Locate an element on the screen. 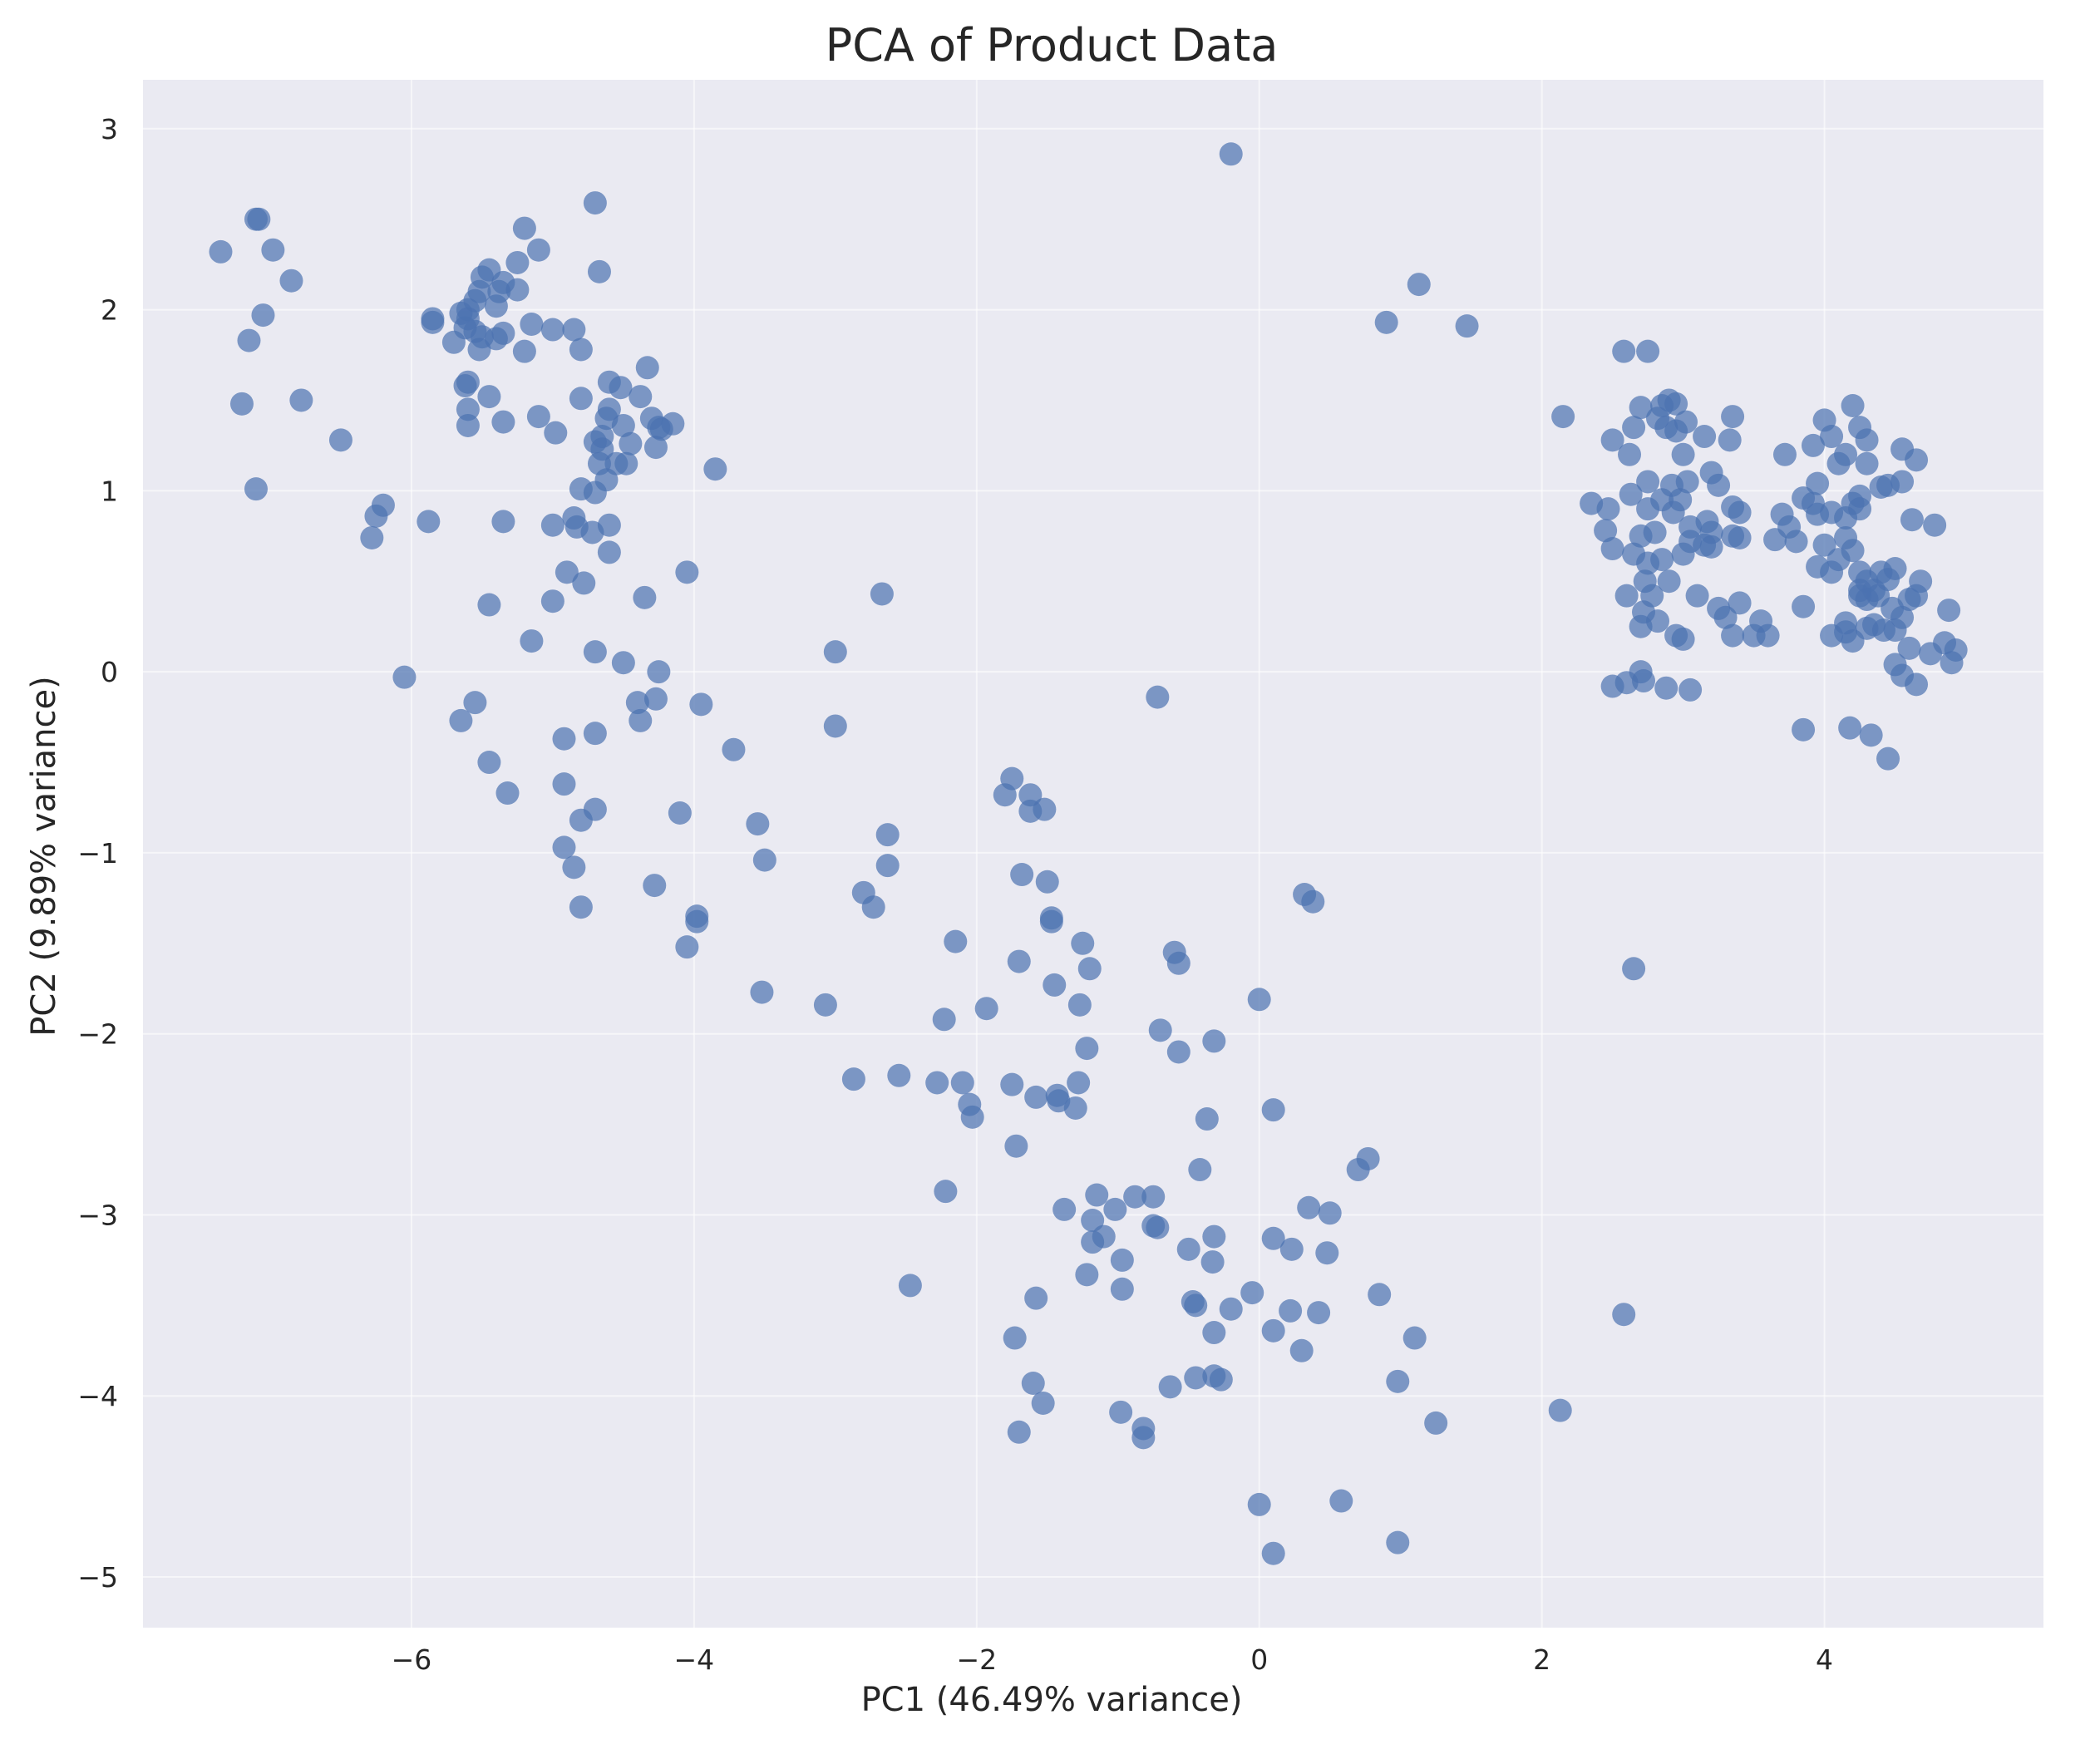 Image resolution: width=2100 pixels, height=1754 pixels. x-axis-ticks: −6 −4 −2 0 2 4 is located at coordinates (1112, 1659).